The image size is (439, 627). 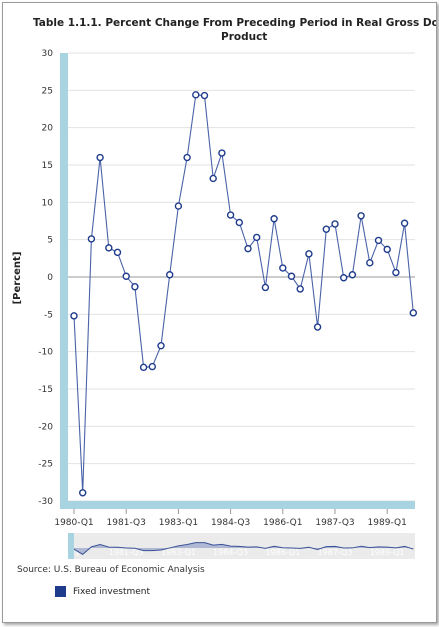 What do you see at coordinates (48, 315) in the screenshot?
I see `y-tick-label: -5` at bounding box center [48, 315].